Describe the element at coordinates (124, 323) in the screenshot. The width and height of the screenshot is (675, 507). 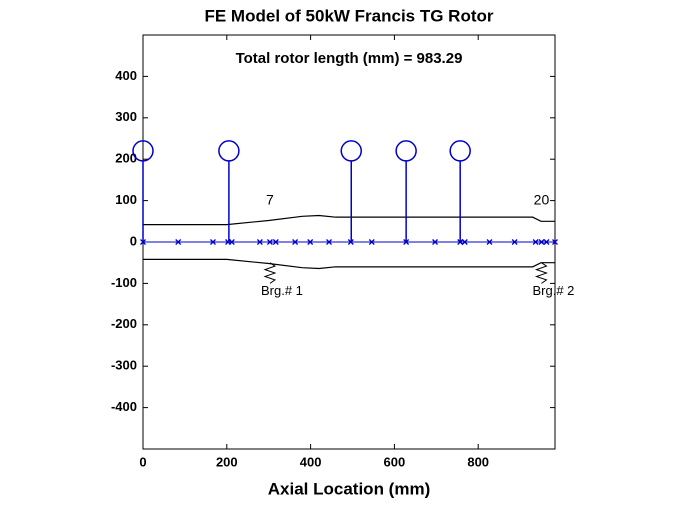
I see `y-tick-label: -200` at that location.